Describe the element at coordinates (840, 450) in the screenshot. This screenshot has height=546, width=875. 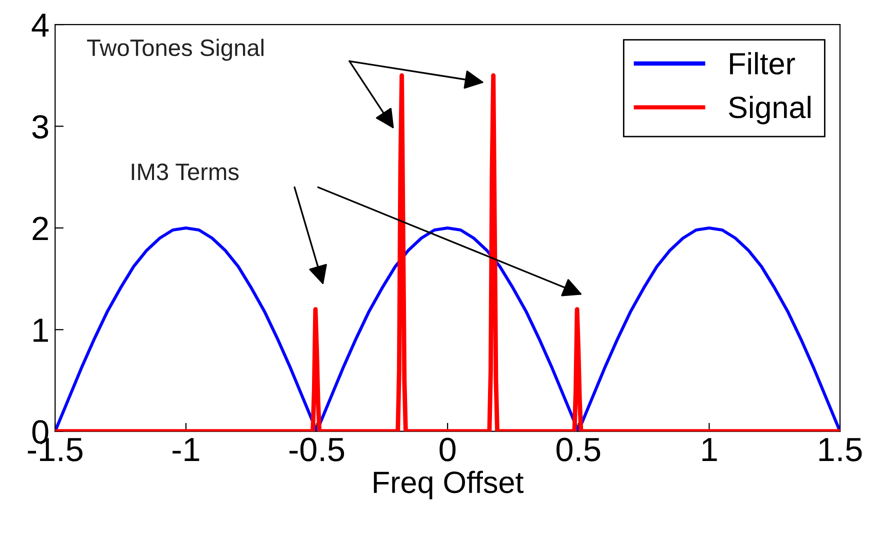
I see `x-tick-label: 1.5` at that location.